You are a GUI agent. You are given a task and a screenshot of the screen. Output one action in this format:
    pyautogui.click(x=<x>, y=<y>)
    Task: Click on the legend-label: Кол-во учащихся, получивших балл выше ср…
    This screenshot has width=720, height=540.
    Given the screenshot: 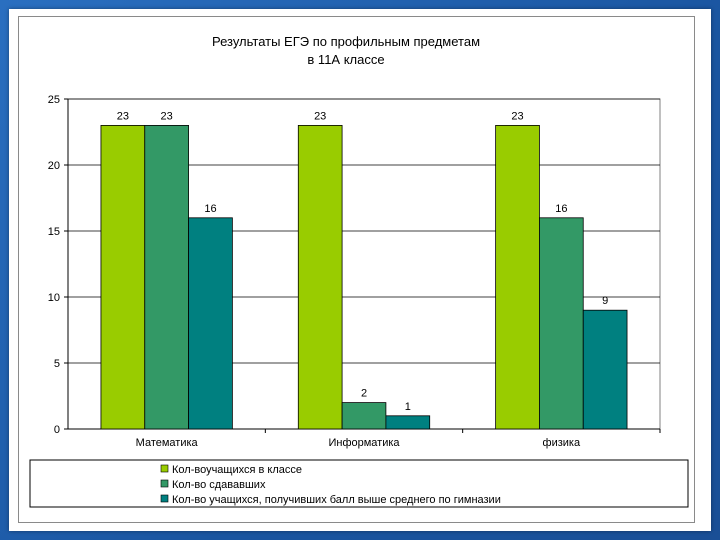 What is the action you would take?
    pyautogui.click(x=336, y=500)
    